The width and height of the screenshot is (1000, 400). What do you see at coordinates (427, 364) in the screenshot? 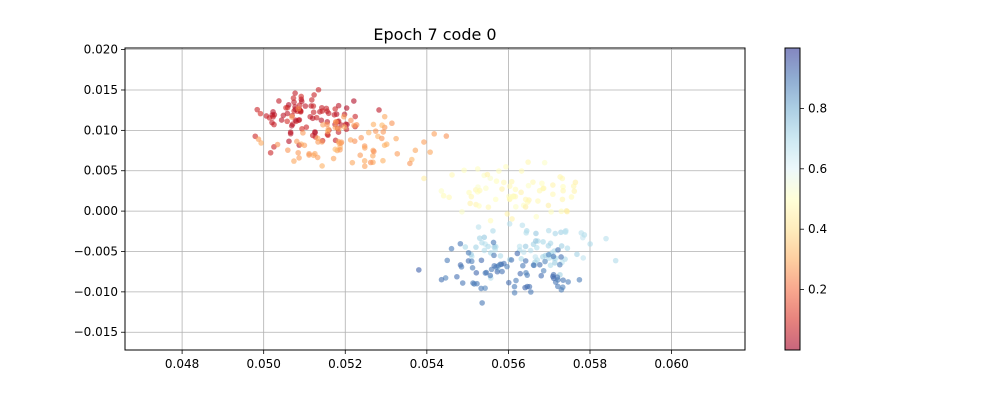
I see `x-tick-label: 0.054` at bounding box center [427, 364].